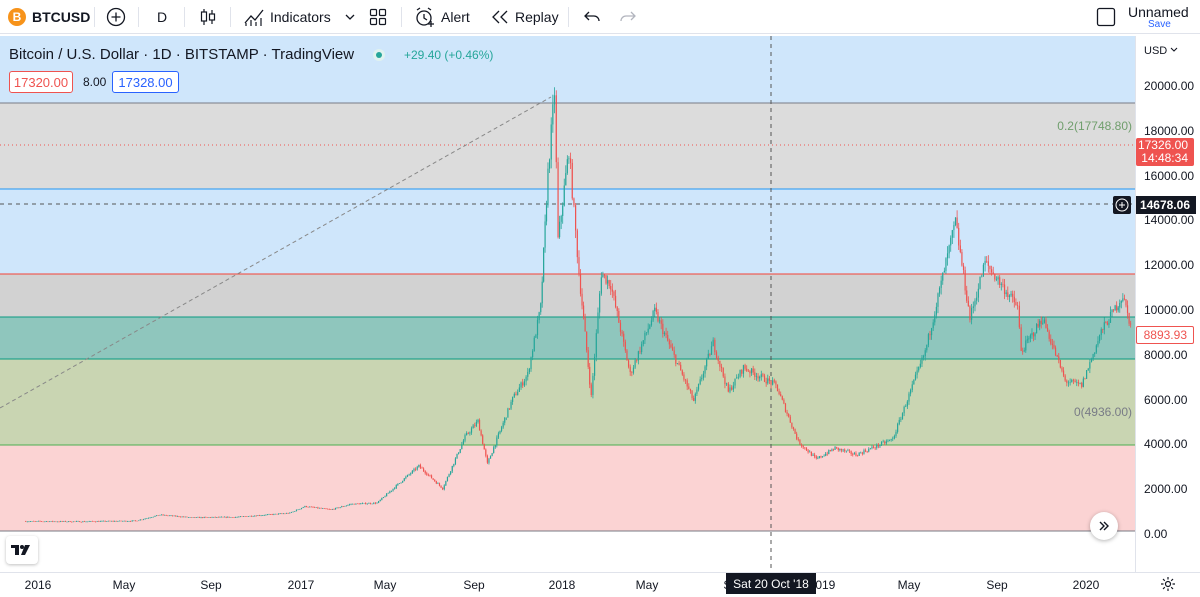  I want to click on crosshair-add-button, so click(1122, 205).